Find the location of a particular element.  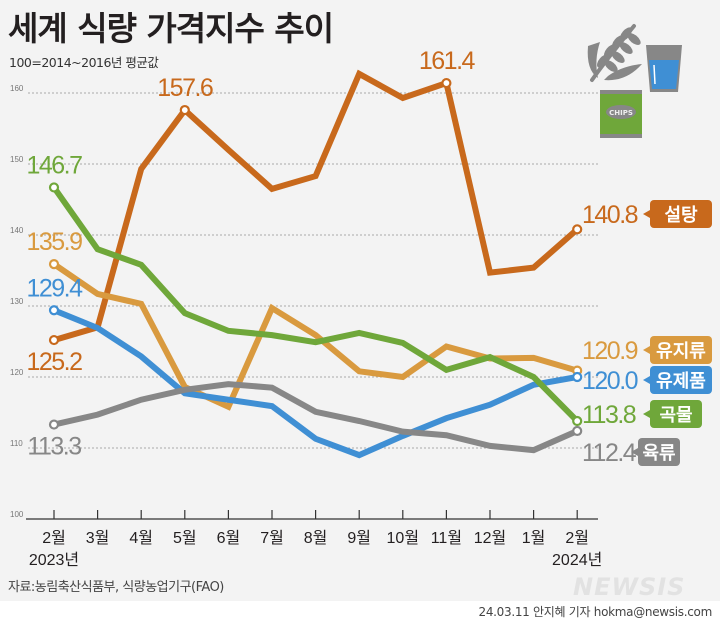

legend-tag-label: 설탕 is located at coordinates (681, 215).